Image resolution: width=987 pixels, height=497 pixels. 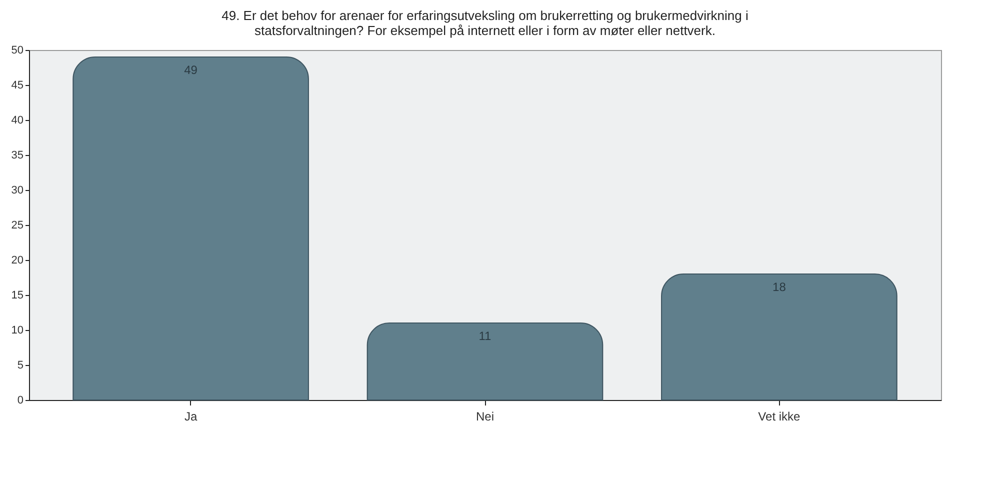 What do you see at coordinates (17, 86) in the screenshot?
I see `y-tick-label: 45` at bounding box center [17, 86].